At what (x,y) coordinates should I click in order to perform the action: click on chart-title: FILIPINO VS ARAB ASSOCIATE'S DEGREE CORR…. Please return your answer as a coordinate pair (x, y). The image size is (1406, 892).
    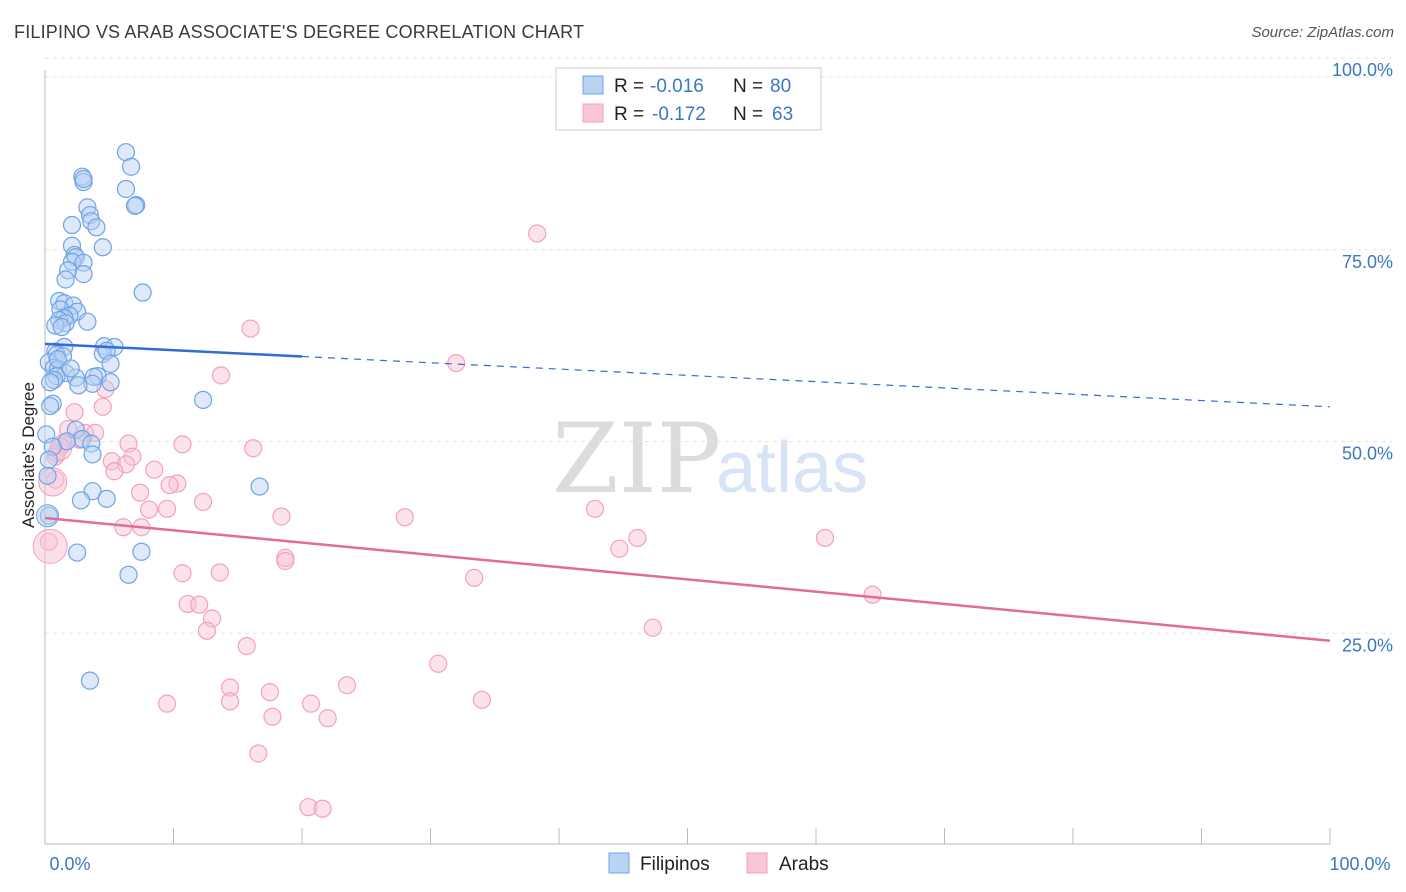
    Looking at the image, I should click on (299, 32).